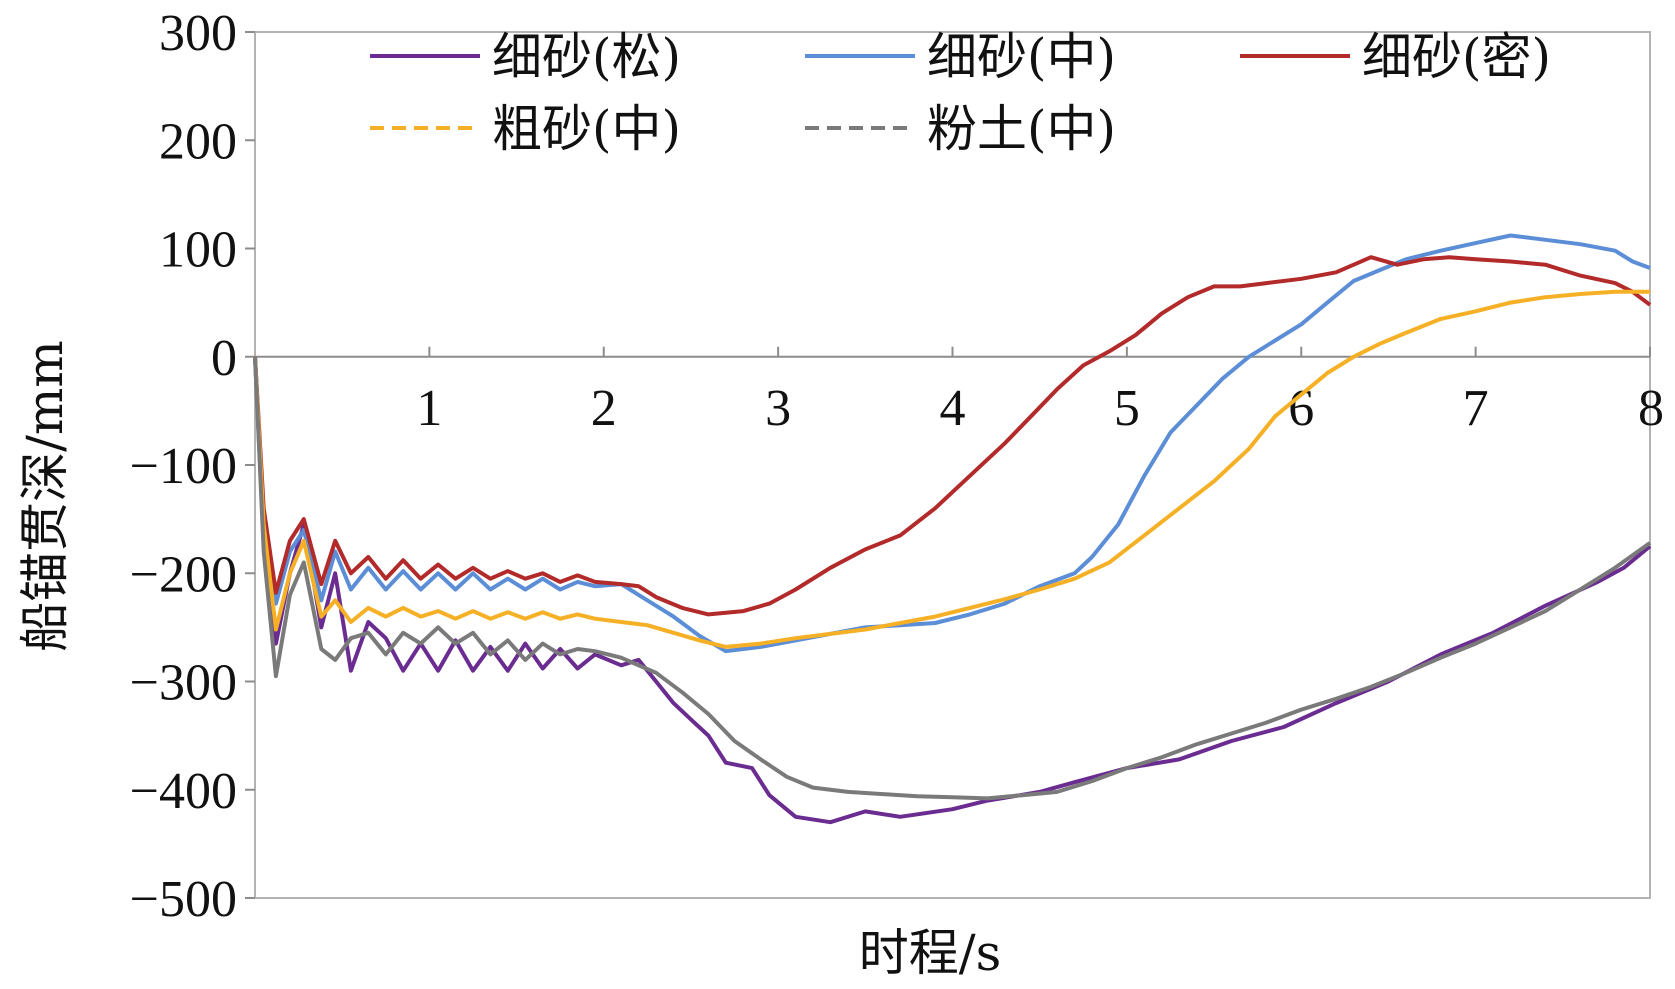 This screenshot has width=1675, height=989. What do you see at coordinates (1456, 57) in the screenshot?
I see `legend-label-2: 细砂(密)` at bounding box center [1456, 57].